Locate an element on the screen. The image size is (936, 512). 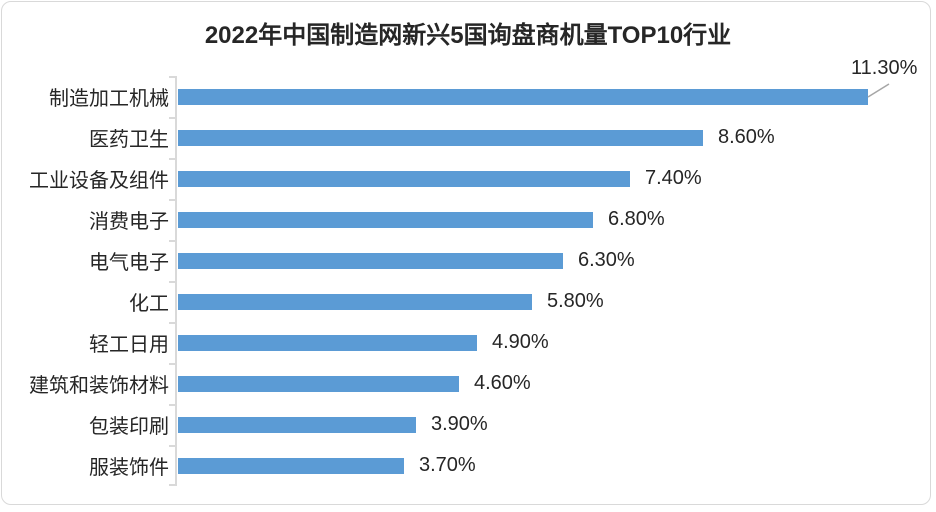
bar-row: 服装饰件 3.70% is located at coordinates (465, 465).